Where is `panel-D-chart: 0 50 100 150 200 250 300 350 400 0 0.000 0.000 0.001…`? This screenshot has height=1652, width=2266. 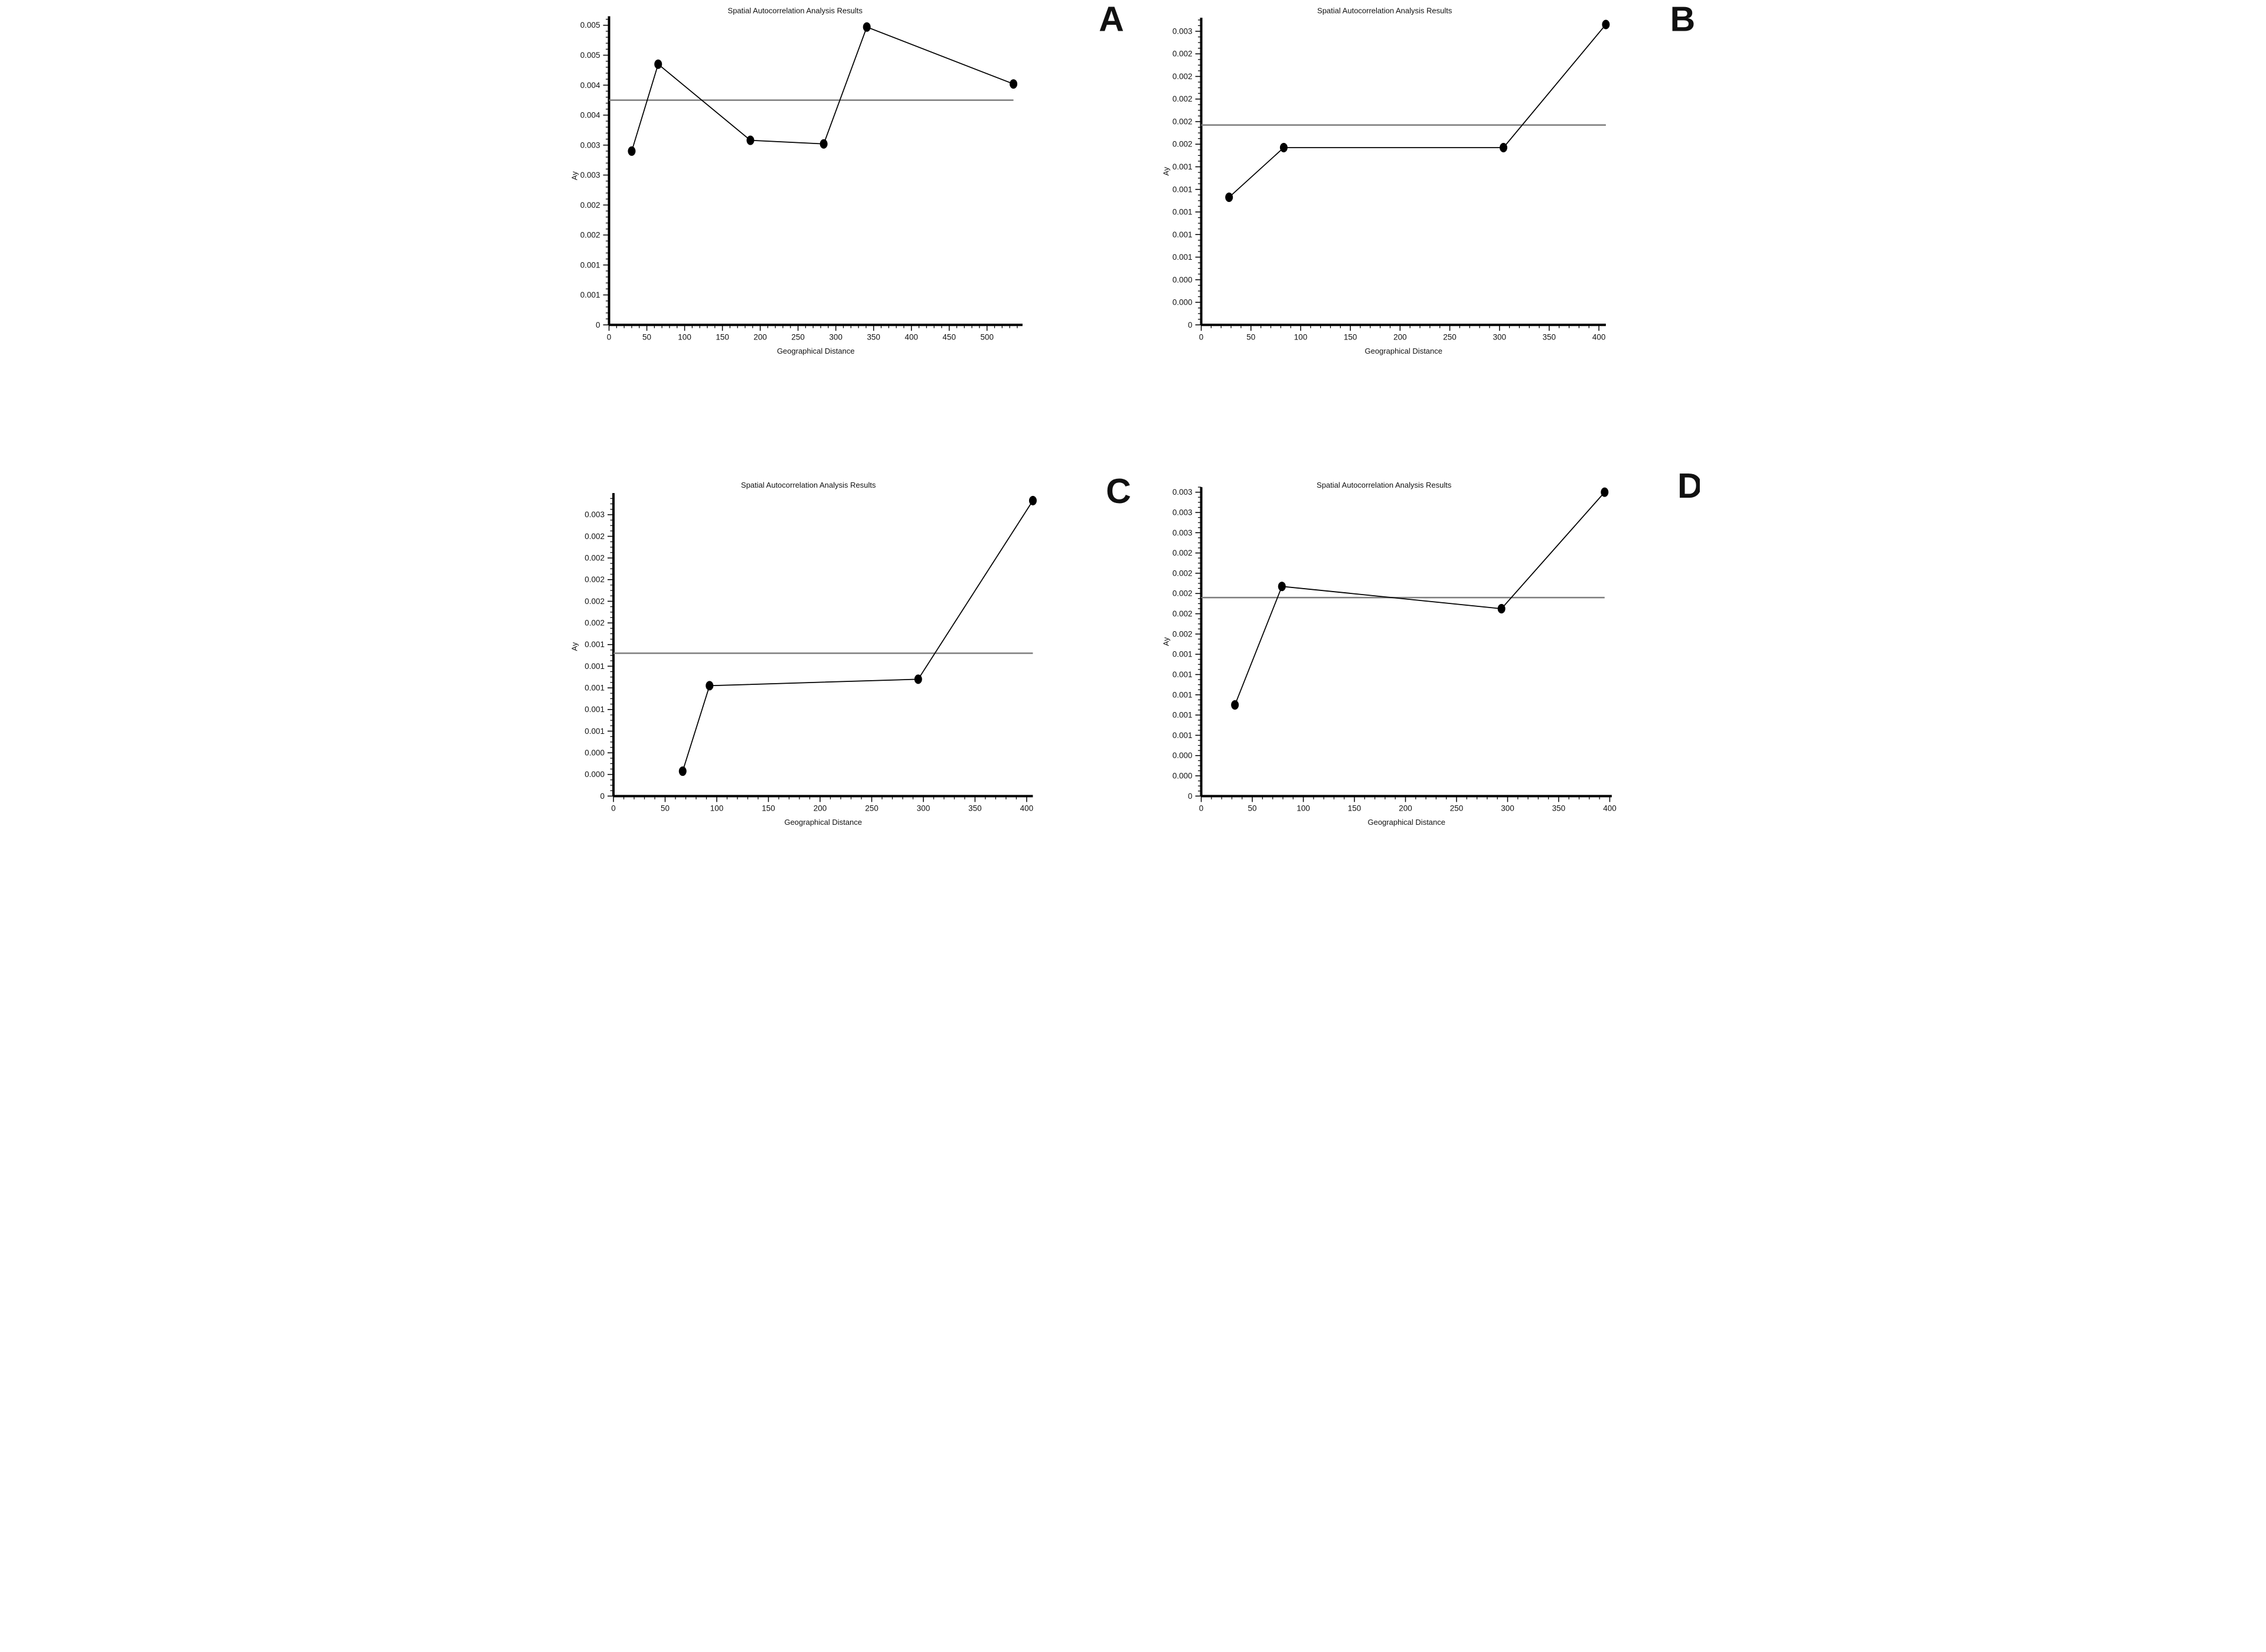 panel-D-chart: 0 50 100 150 200 250 300 350 400 0 0.000 0.000 0.001… is located at coordinates (1431, 646).